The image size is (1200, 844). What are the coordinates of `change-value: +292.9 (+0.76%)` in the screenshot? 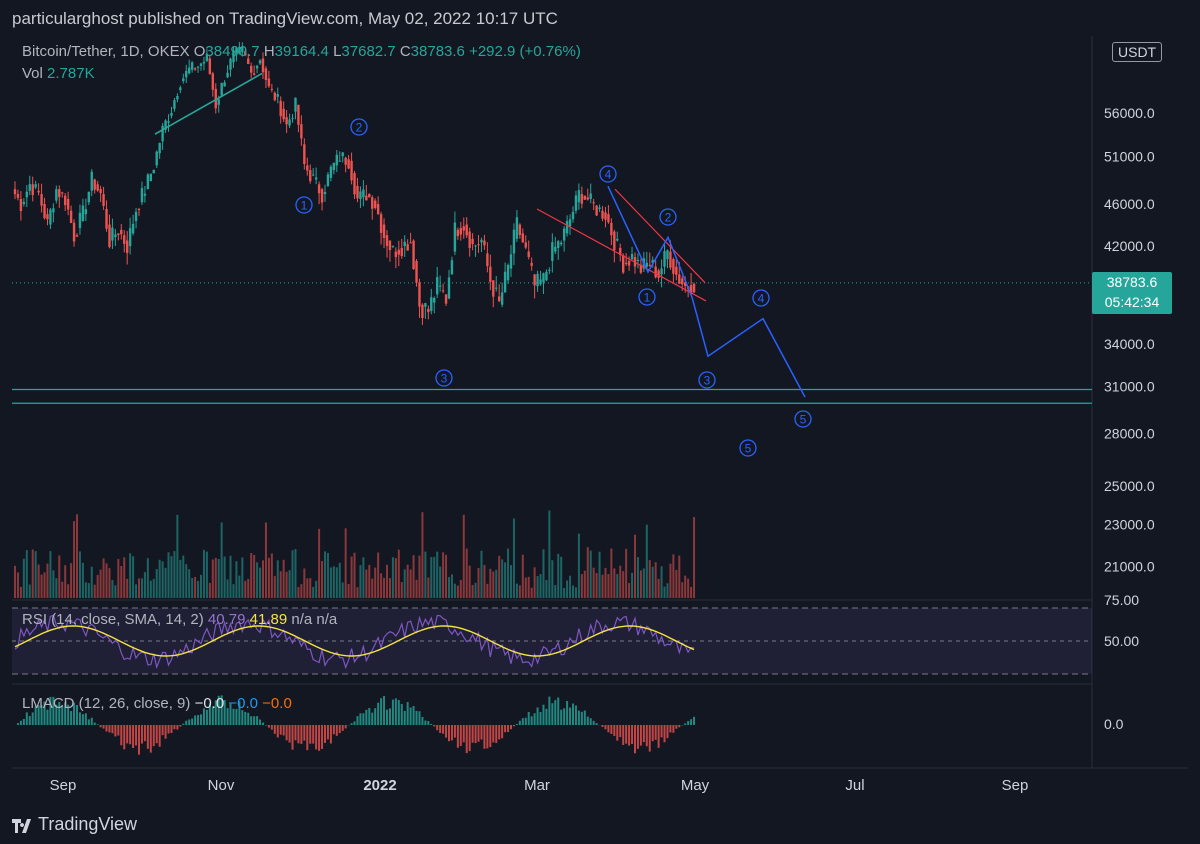 It's located at (525, 51).